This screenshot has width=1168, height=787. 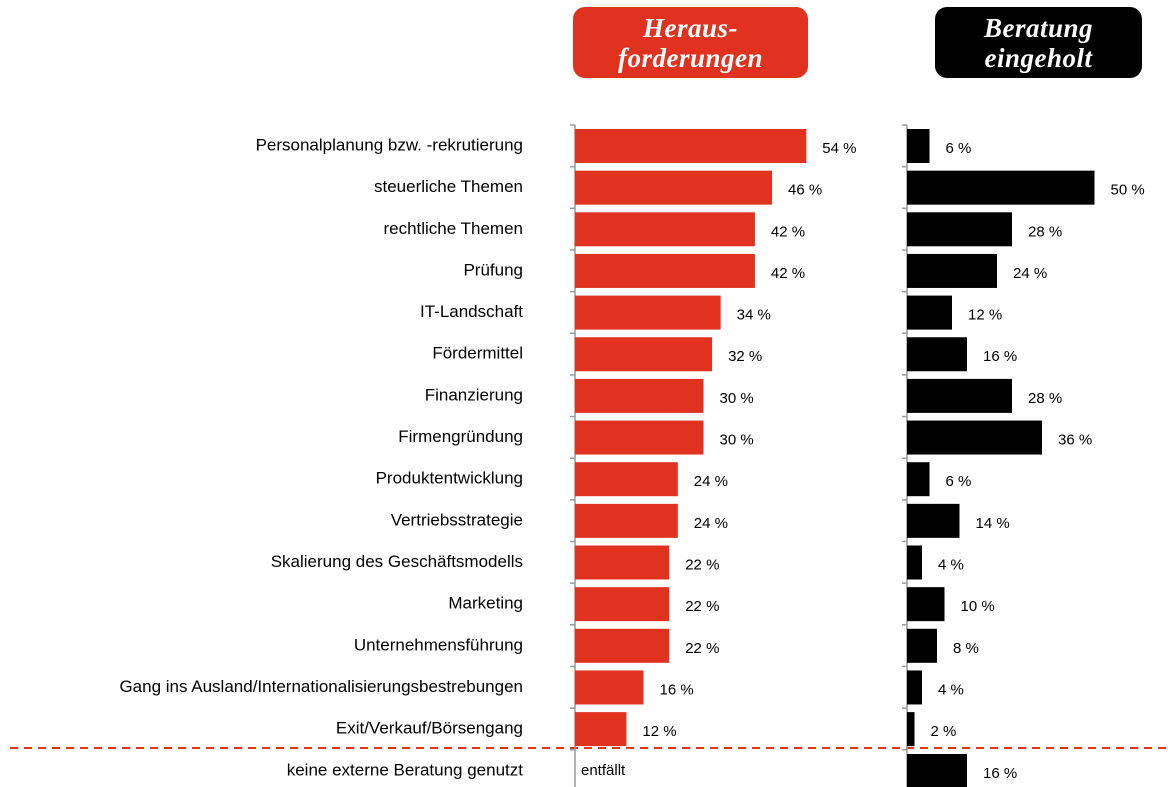 I want to click on category-label: Firmengründung, so click(x=460, y=436).